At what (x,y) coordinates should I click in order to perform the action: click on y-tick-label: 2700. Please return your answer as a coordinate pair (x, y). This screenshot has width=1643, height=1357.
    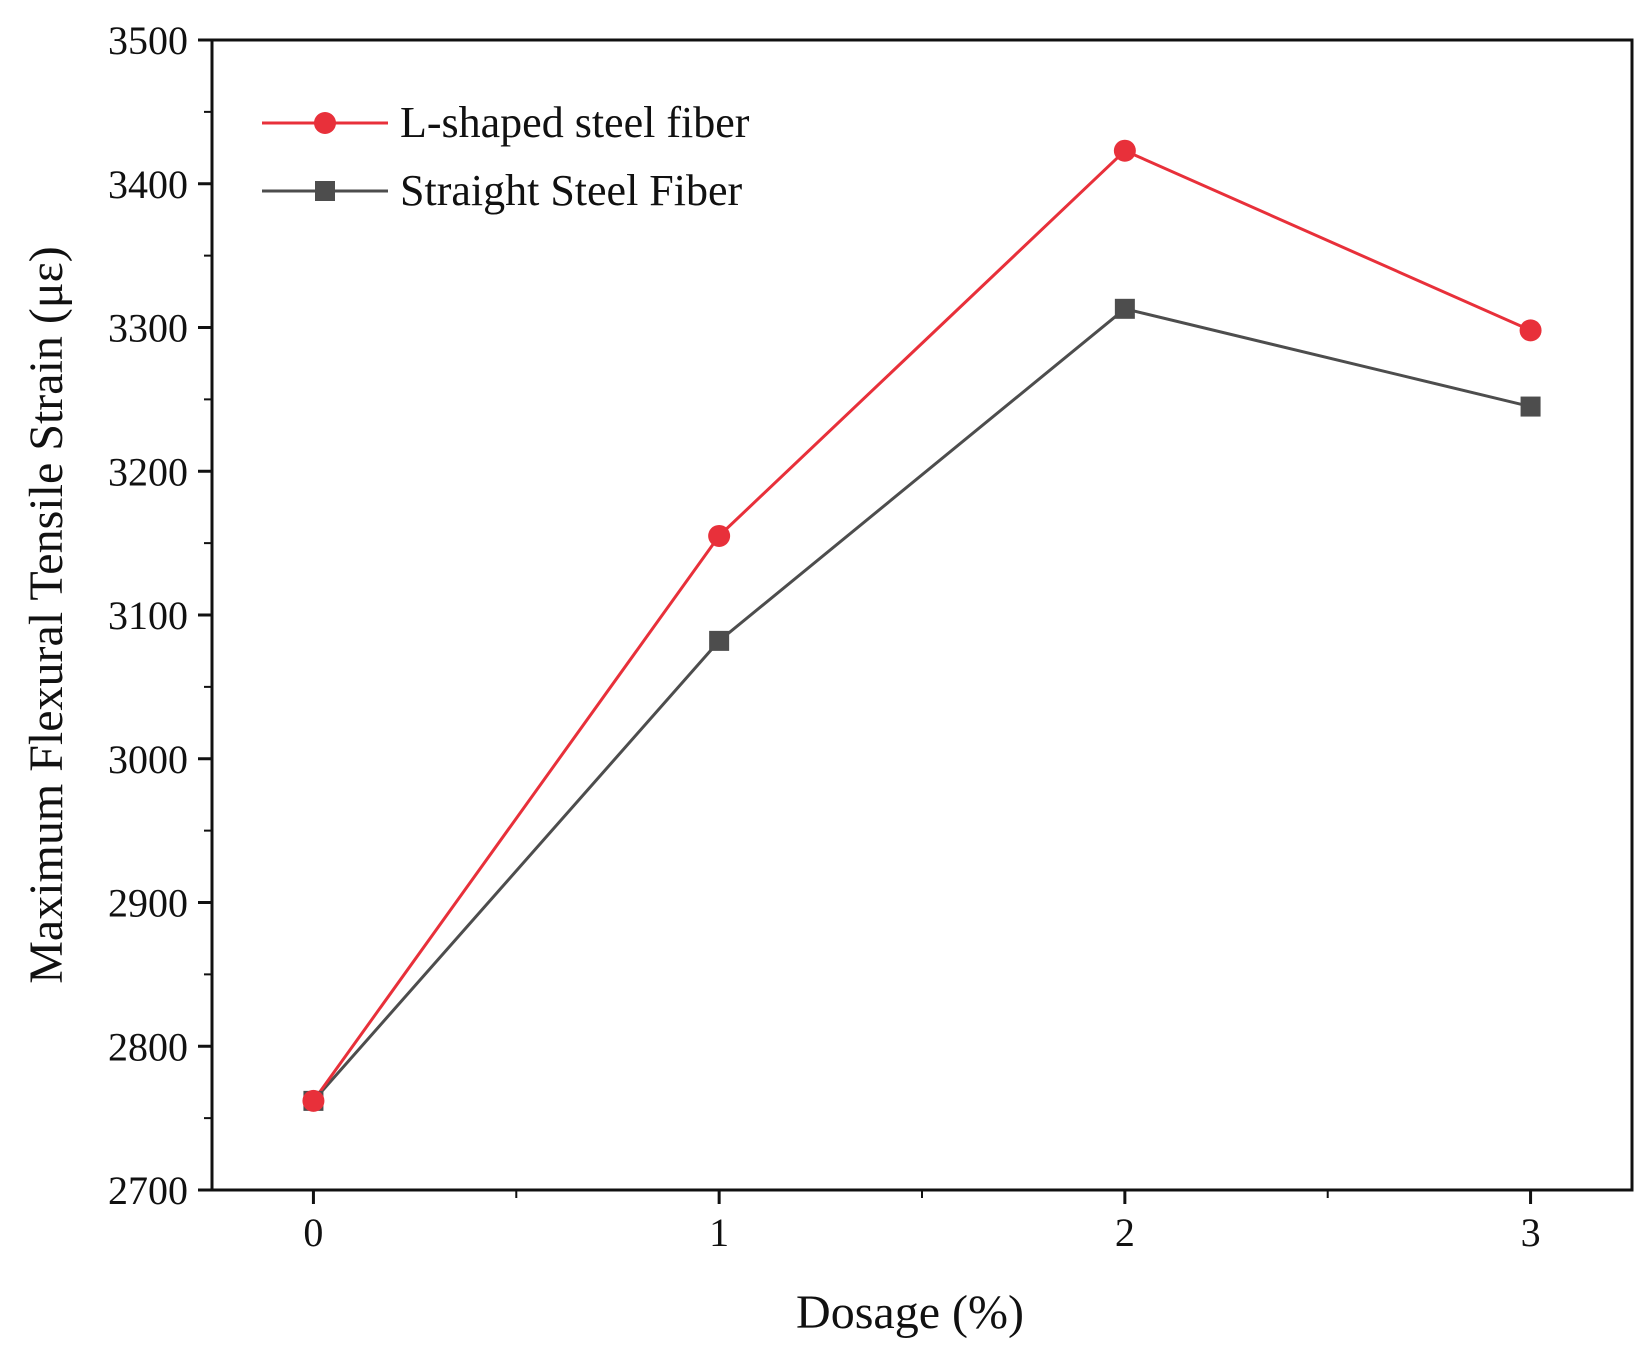
    Looking at the image, I should click on (148, 1190).